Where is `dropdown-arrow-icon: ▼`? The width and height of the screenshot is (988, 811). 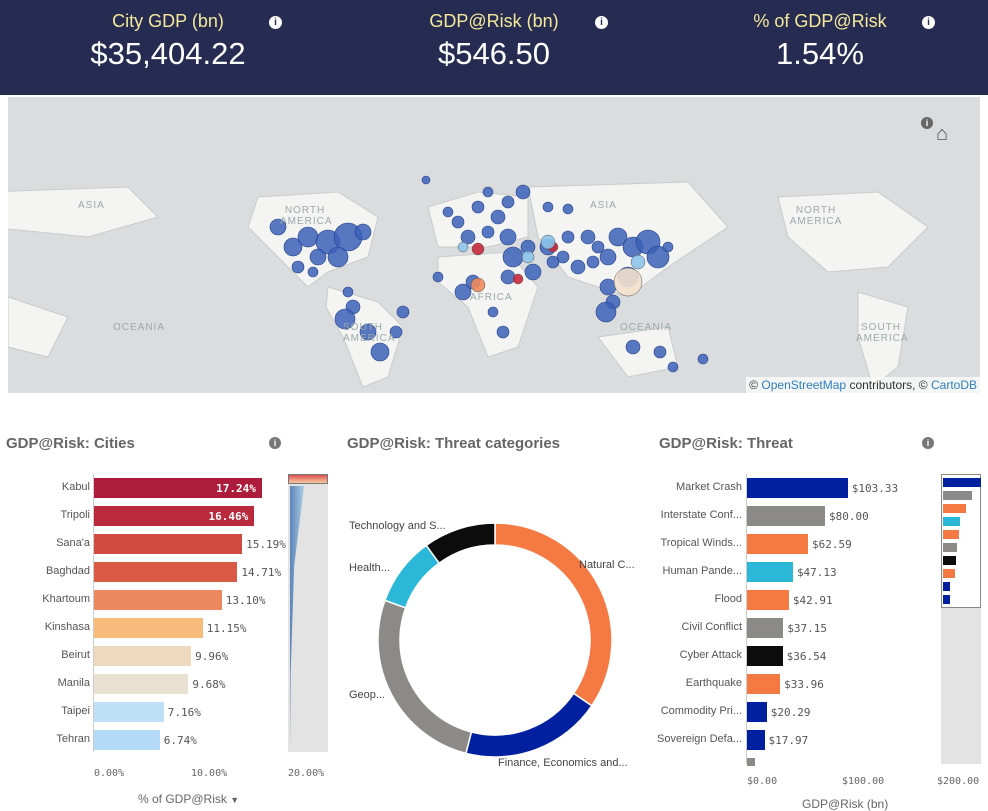 dropdown-arrow-icon: ▼ is located at coordinates (235, 800).